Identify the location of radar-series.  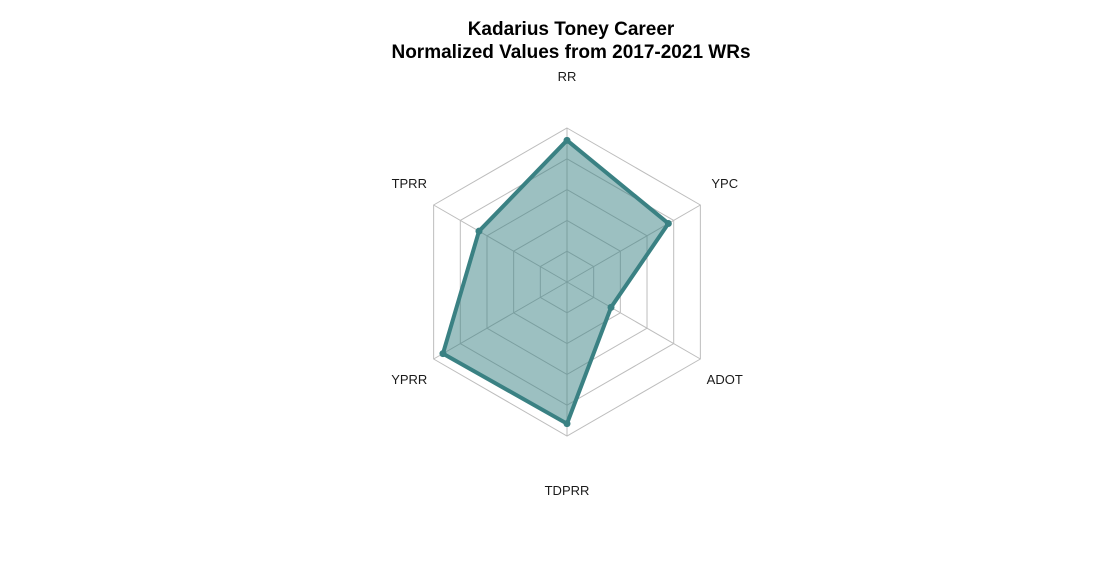
(555, 282).